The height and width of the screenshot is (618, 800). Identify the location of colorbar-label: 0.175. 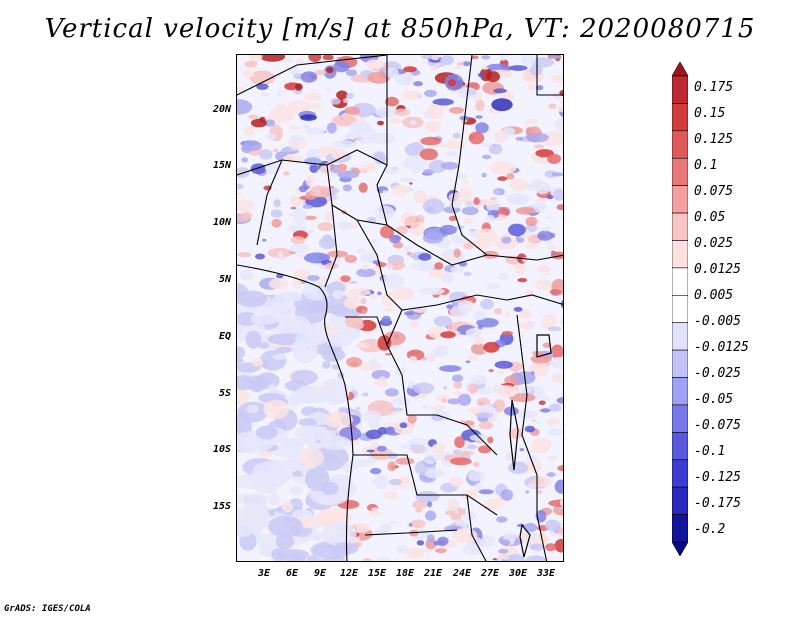
(714, 87).